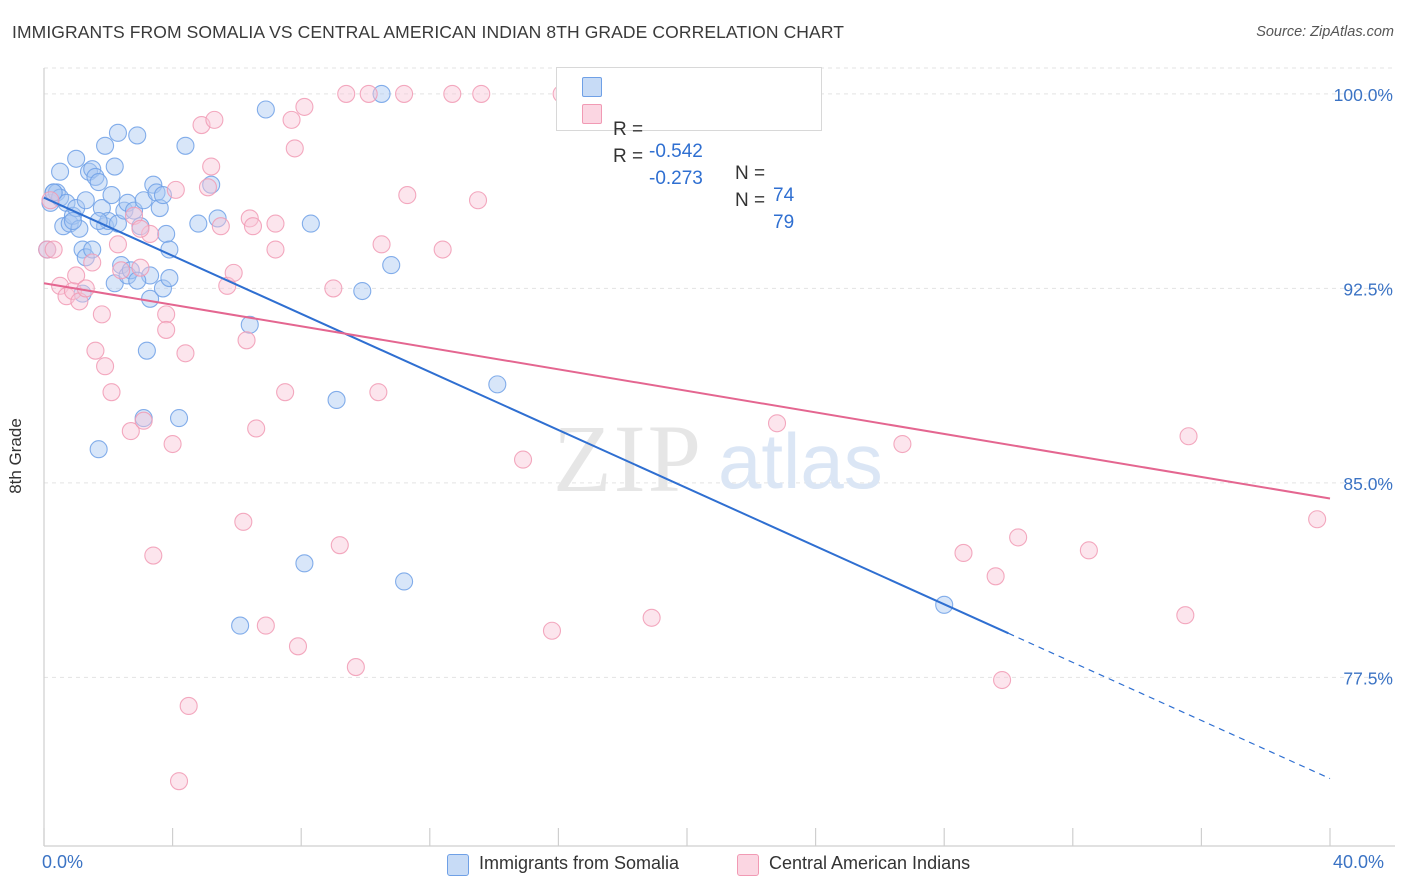  I want to click on watermark-atlas: atlas, so click(800, 461).